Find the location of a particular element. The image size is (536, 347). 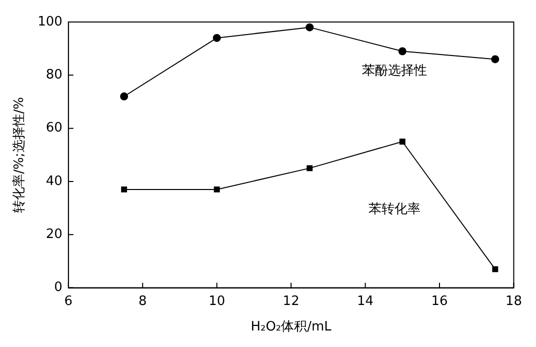

y-tick-label: 0 is located at coordinates (58, 288).